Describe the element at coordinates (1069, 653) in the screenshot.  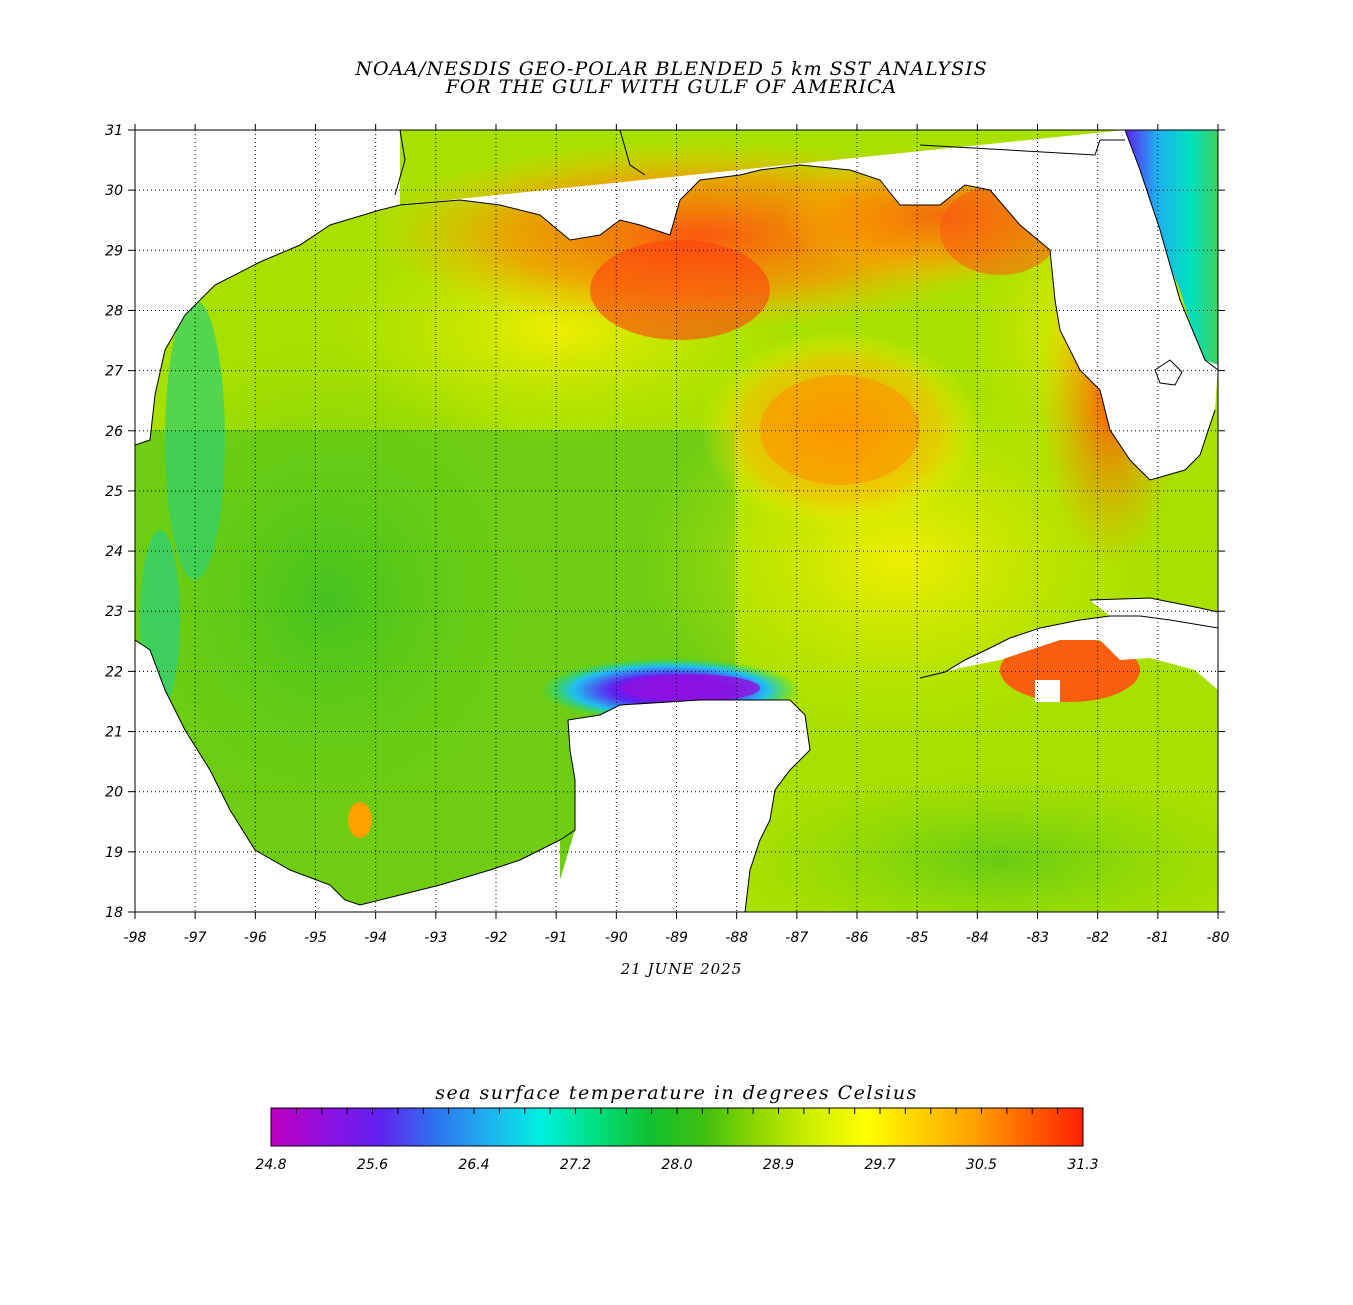
I see `land-cuba` at that location.